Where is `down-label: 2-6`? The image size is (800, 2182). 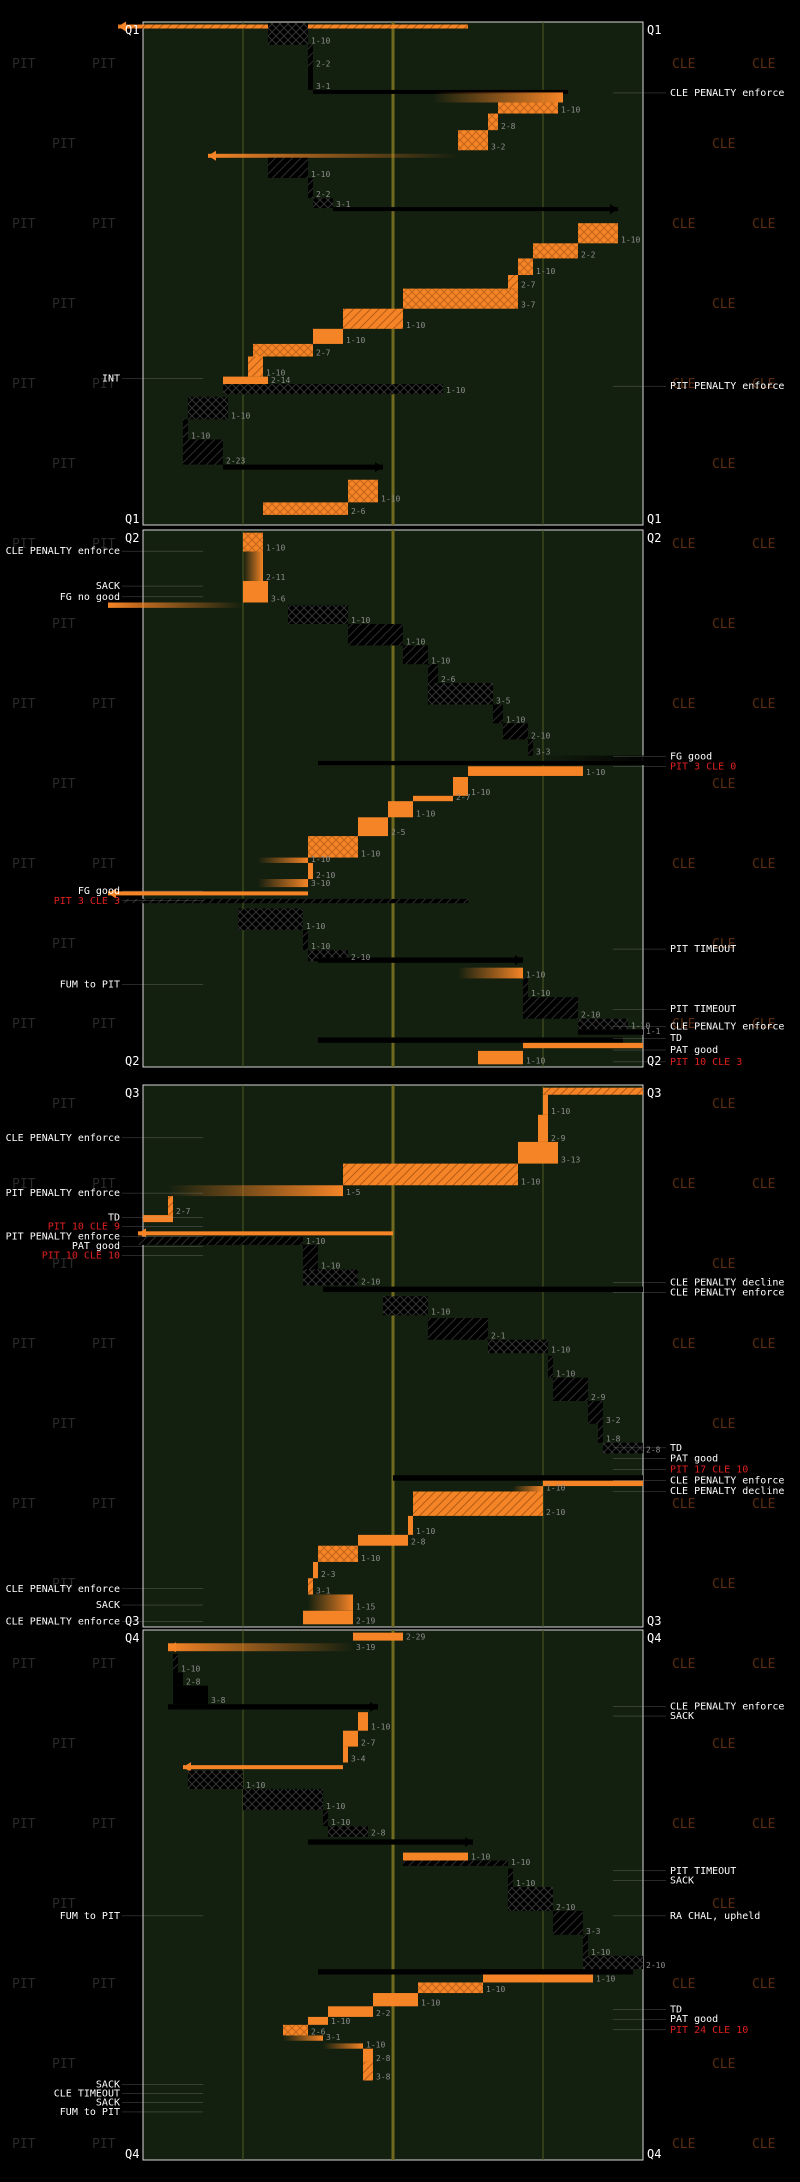
down-label: 2-6 is located at coordinates (448, 679).